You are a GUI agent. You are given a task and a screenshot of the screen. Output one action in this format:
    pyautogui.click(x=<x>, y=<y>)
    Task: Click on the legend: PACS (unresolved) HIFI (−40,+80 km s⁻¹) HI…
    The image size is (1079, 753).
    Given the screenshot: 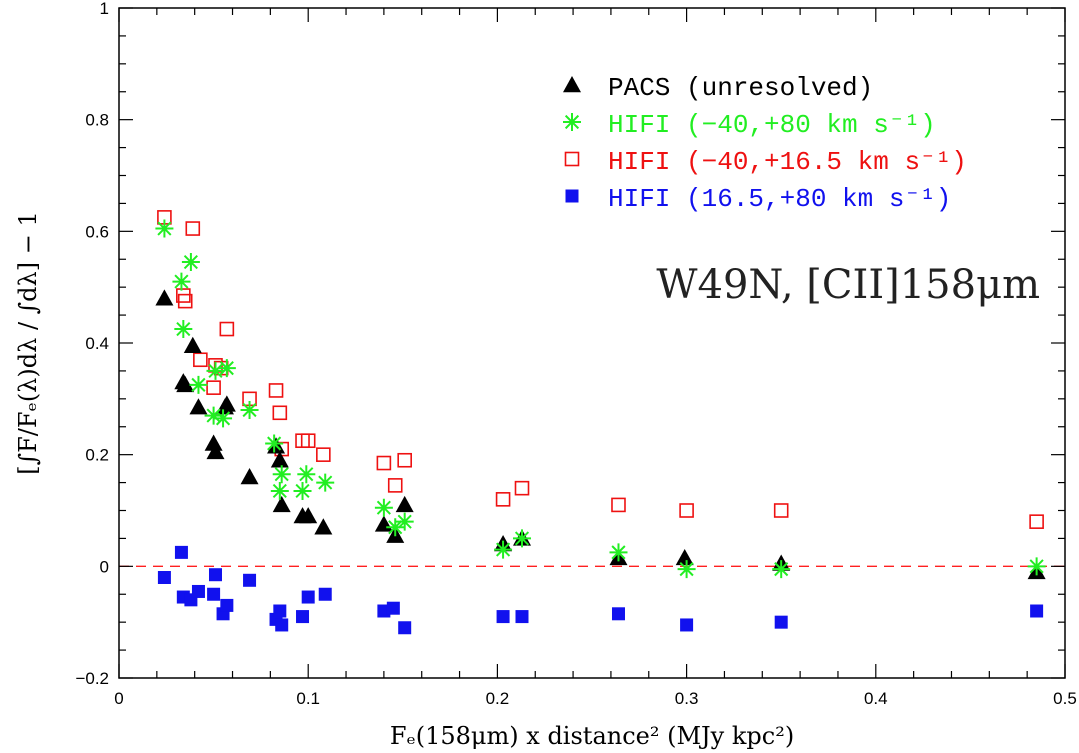 What is the action you would take?
    pyautogui.click(x=765, y=143)
    